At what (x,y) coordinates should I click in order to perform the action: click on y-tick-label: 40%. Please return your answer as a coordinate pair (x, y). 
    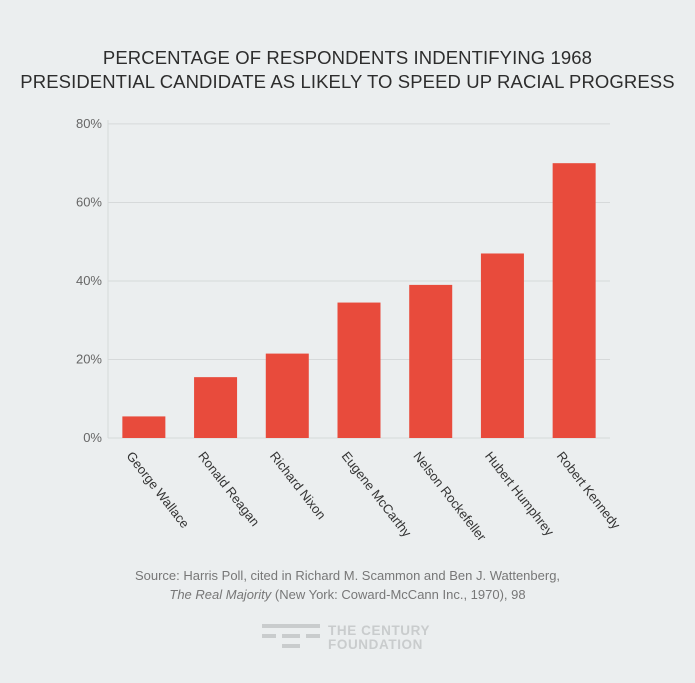
    Looking at the image, I should click on (89, 280).